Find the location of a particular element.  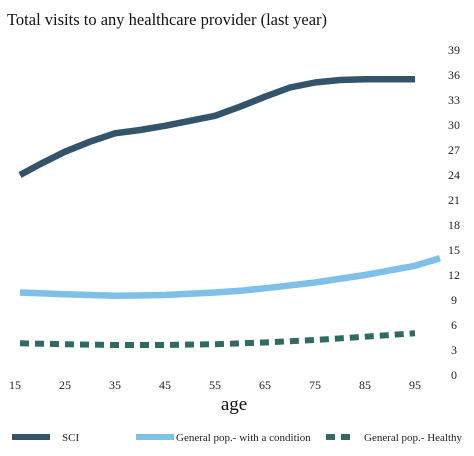

y-tick-label: 18 is located at coordinates (454, 225).